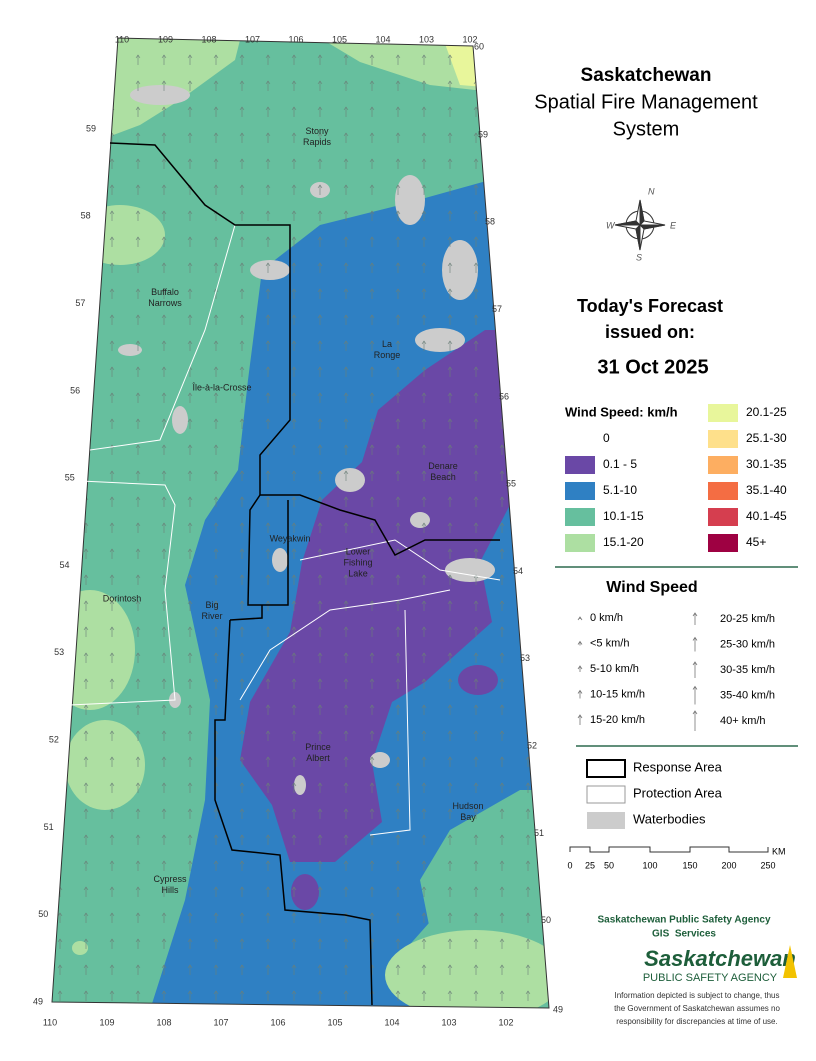  I want to click on place-label: Bay, so click(468, 817).